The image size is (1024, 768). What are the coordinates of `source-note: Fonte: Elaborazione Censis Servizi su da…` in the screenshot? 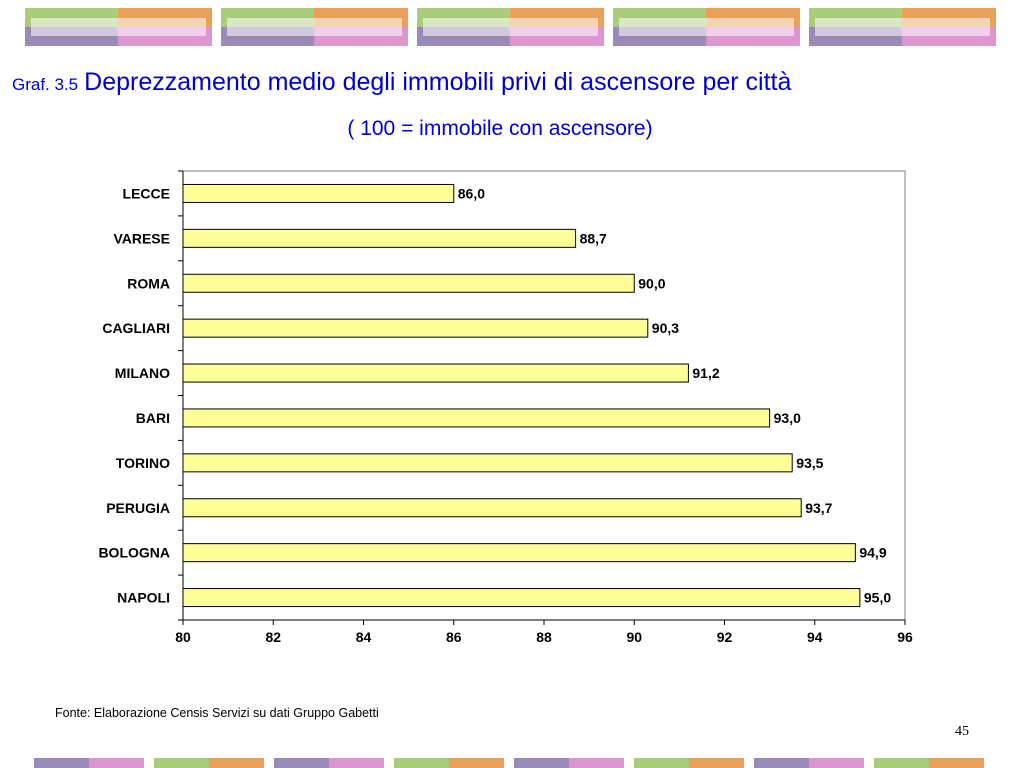 It's located at (217, 713).